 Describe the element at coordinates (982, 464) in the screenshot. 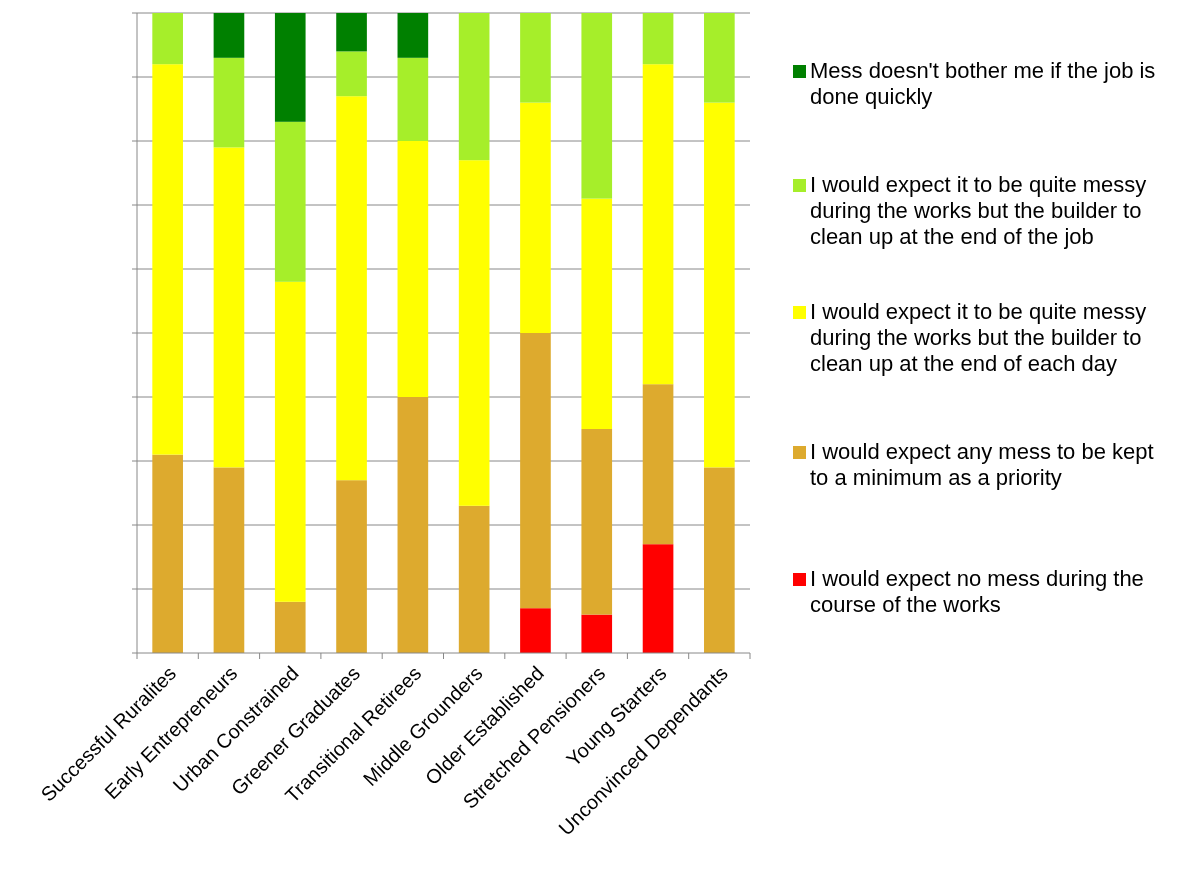

I see `legend-label: I would expect any mess to be kept to a minimum as a priority` at that location.